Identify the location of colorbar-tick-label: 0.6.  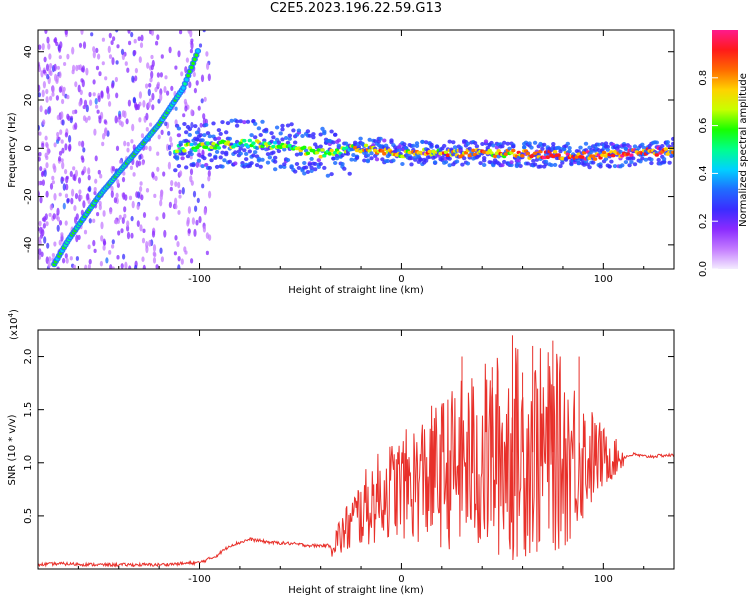
(703, 126).